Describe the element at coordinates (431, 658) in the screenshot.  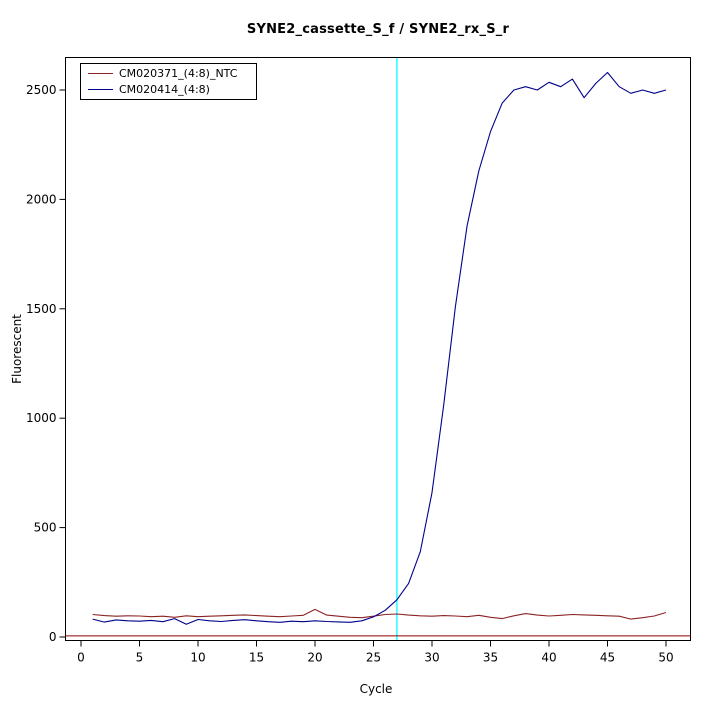
I see `x-tick-label: 30` at that location.